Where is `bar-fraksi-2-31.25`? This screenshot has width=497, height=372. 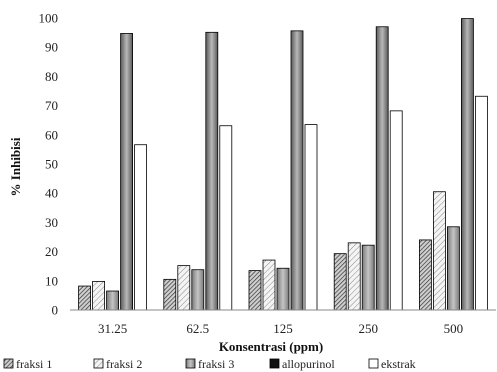 bar-fraksi-2-31.25 is located at coordinates (98, 295).